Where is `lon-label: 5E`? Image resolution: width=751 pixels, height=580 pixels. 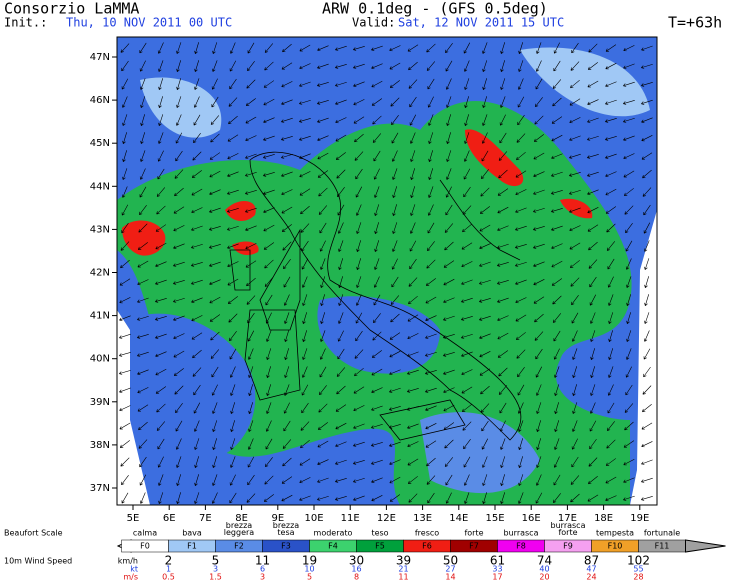
lon-label: 5E is located at coordinates (133, 518).